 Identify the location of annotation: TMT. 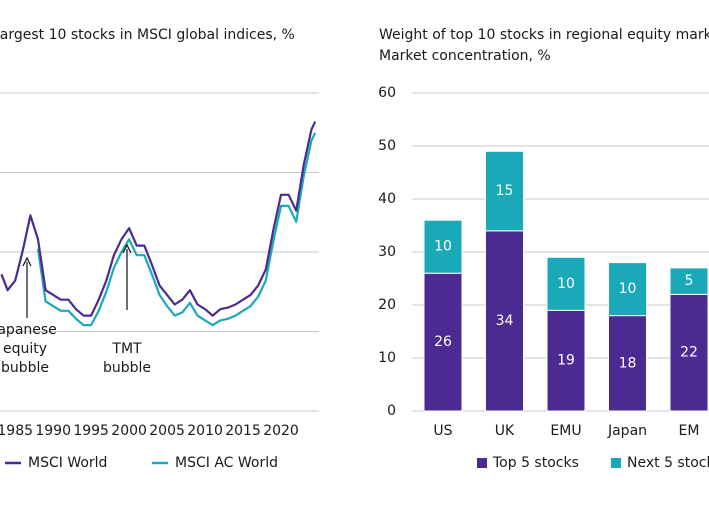
(126, 349).